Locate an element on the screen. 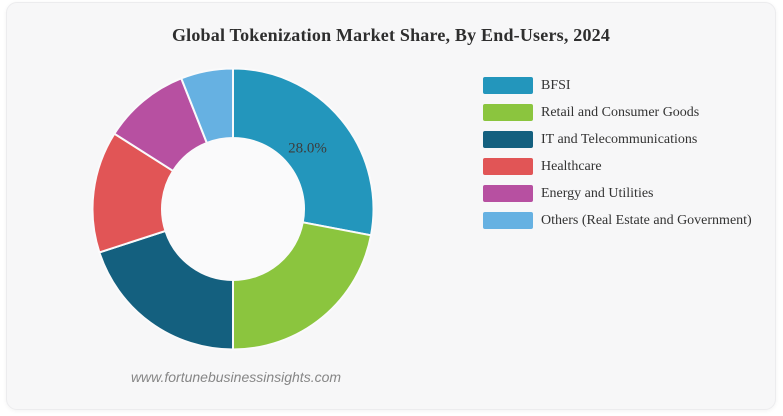 The image size is (783, 416). legend-item: Others (Real Estate and Government) is located at coordinates (628, 220).